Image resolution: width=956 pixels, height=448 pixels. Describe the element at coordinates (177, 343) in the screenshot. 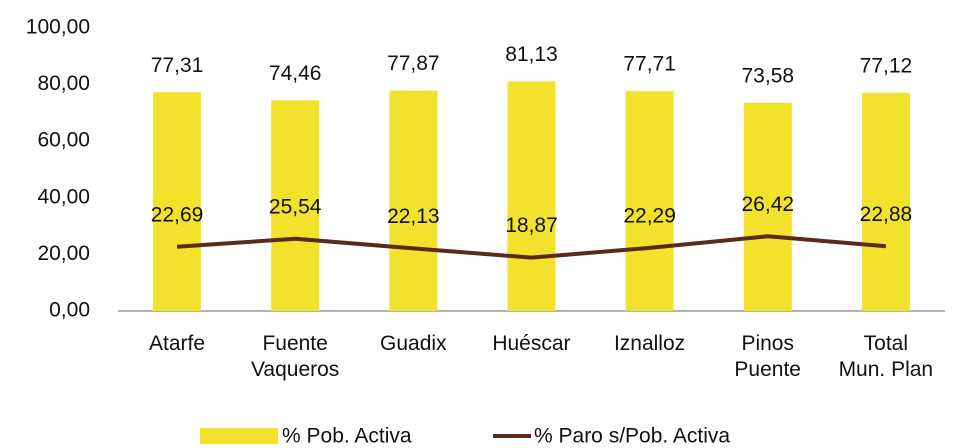

I see `x-tick-label: Atarfe` at that location.